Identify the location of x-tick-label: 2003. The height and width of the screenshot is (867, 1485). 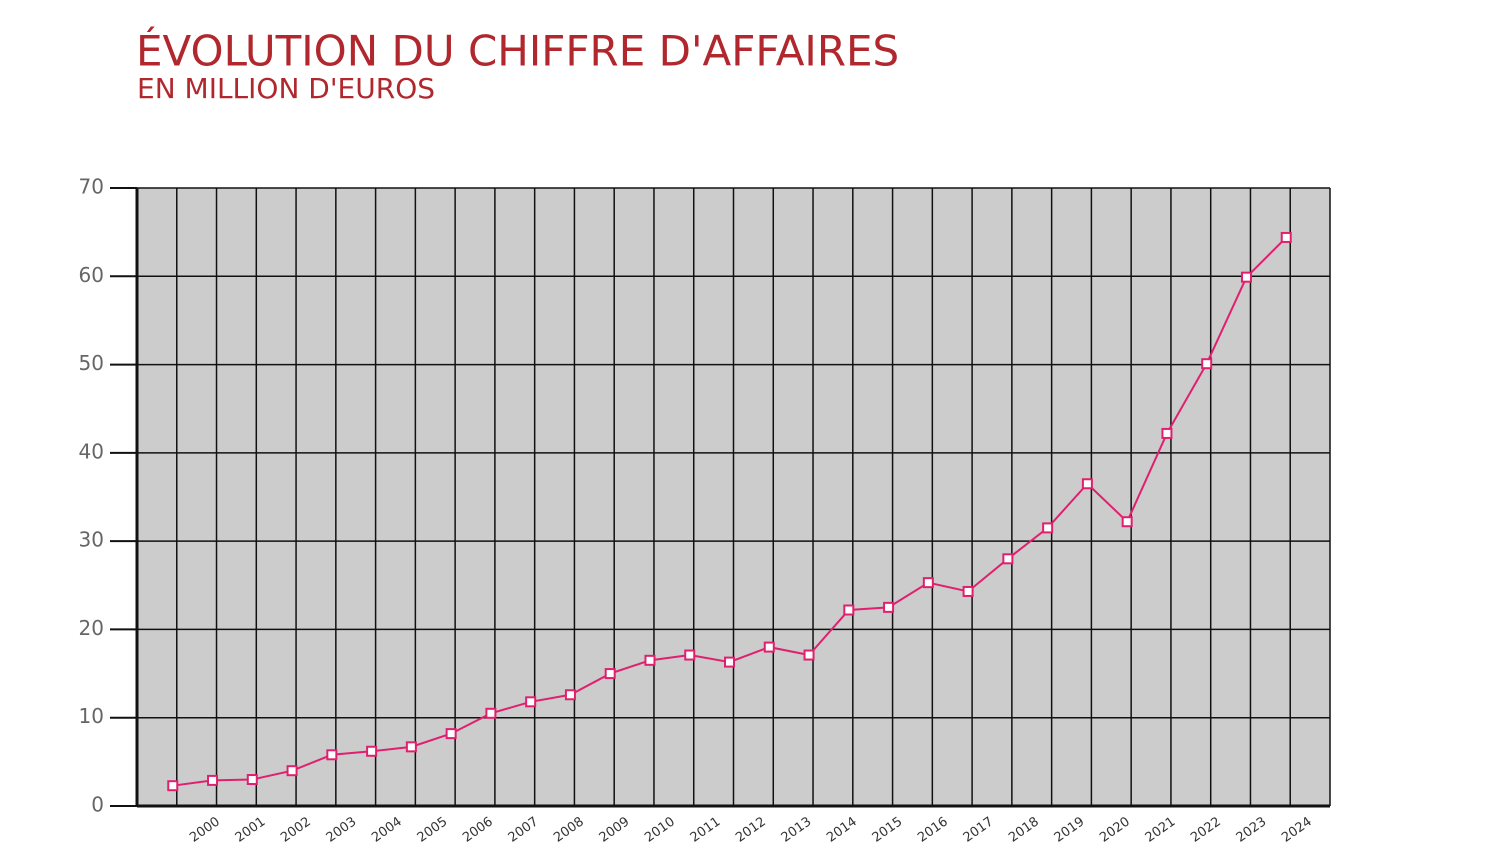
(342, 829).